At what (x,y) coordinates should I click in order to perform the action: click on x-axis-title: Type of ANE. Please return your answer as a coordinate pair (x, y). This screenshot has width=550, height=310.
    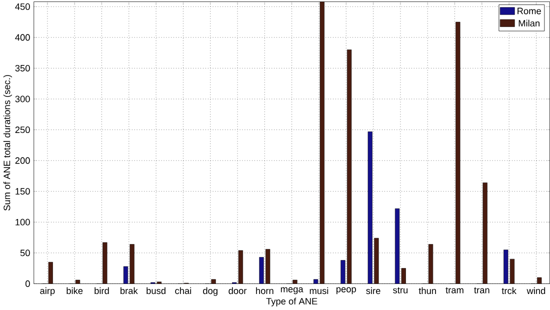
    Looking at the image, I should click on (292, 302).